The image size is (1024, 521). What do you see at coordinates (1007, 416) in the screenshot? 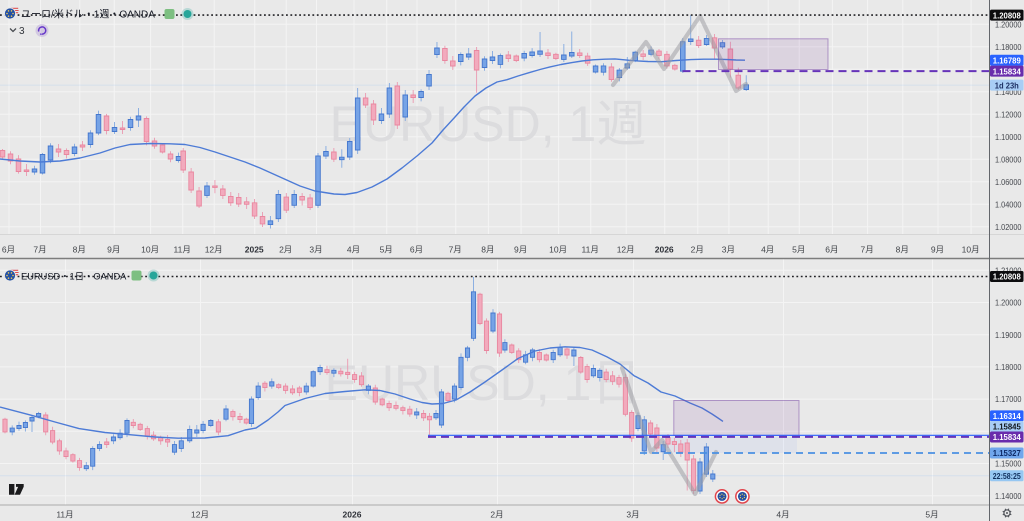
I see `svg-text: 1.16314` at bounding box center [1007, 416].